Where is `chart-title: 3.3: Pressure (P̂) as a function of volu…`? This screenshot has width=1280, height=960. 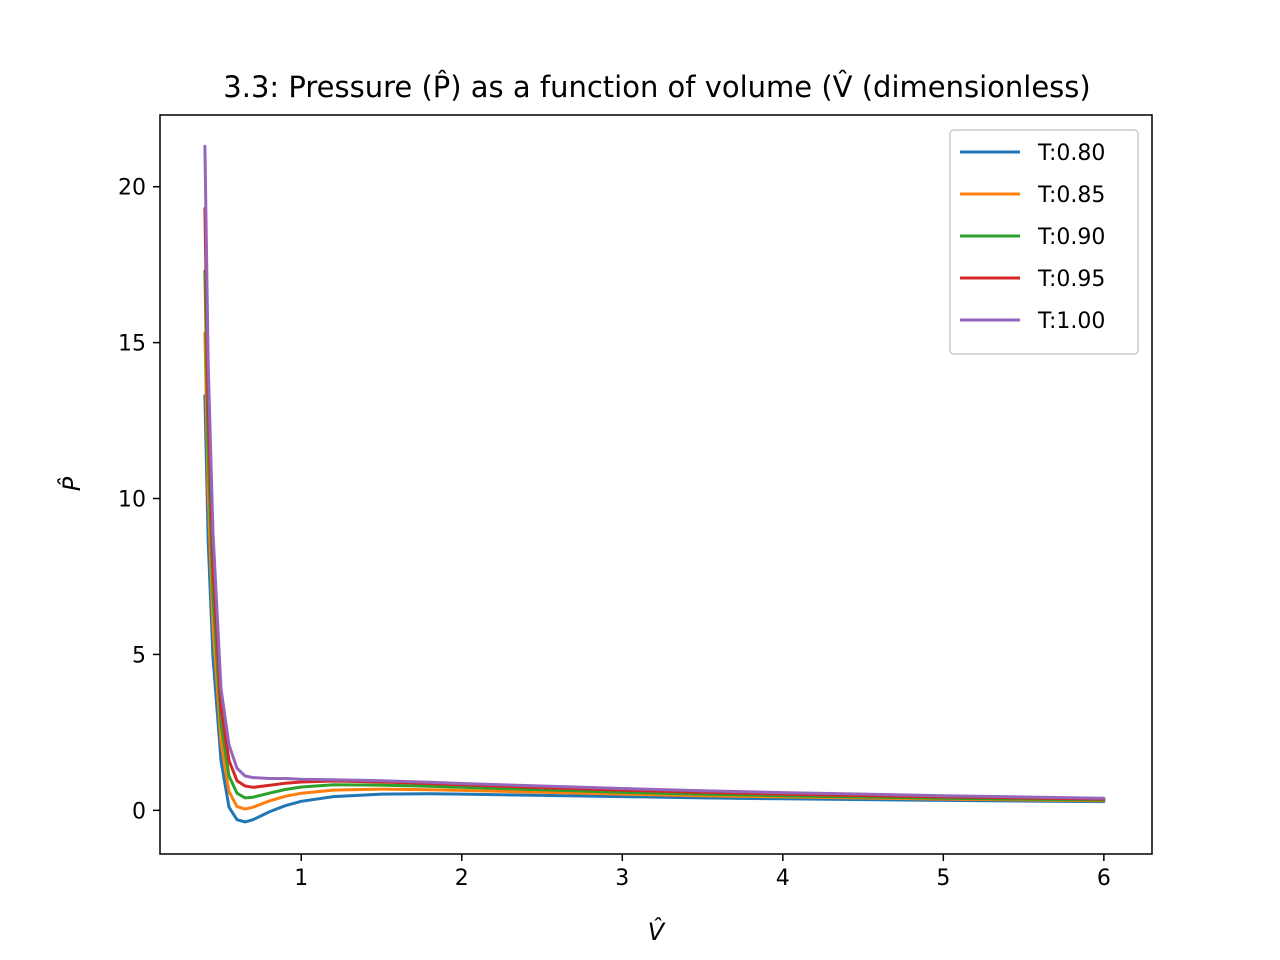
chart-title: 3.3: Pressure (P̂) as a function of volu… is located at coordinates (656, 87).